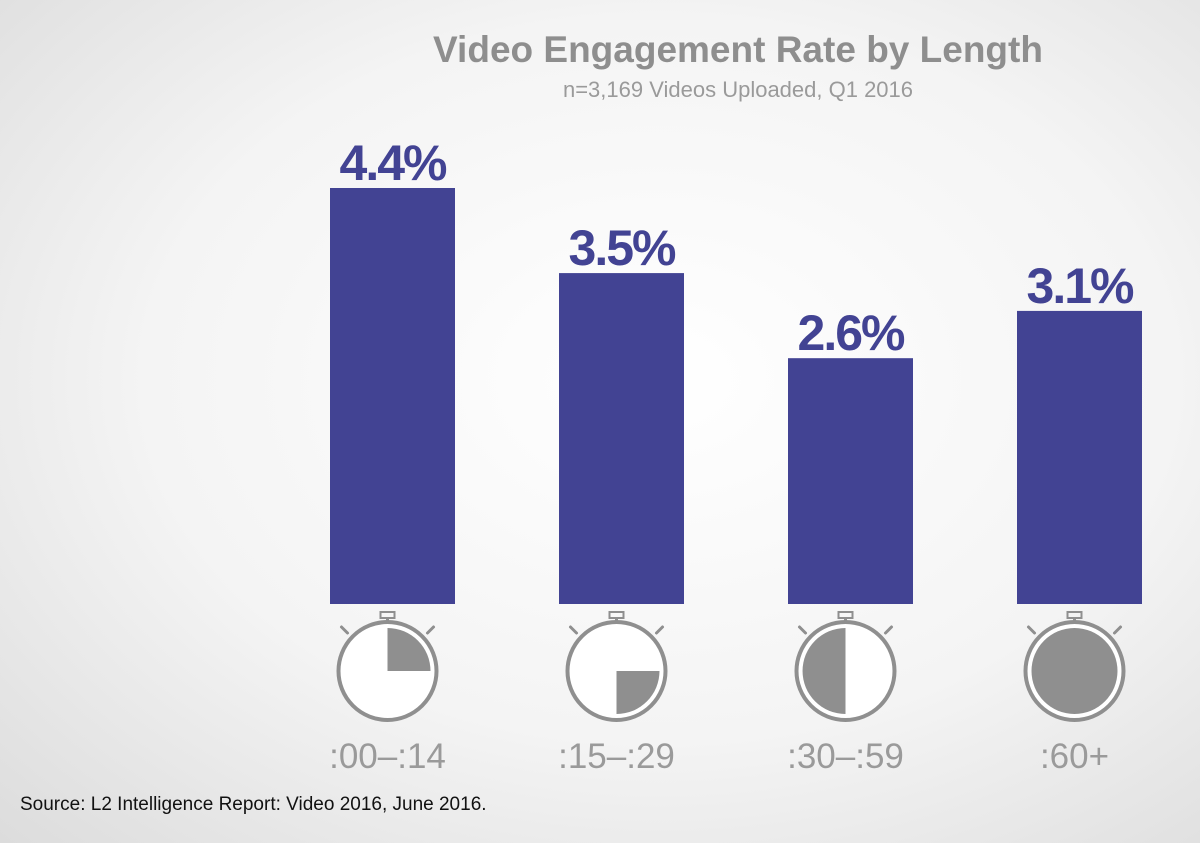 This screenshot has height=843, width=1200. Describe the element at coordinates (1074, 756) in the screenshot. I see `category-label: :60+` at that location.